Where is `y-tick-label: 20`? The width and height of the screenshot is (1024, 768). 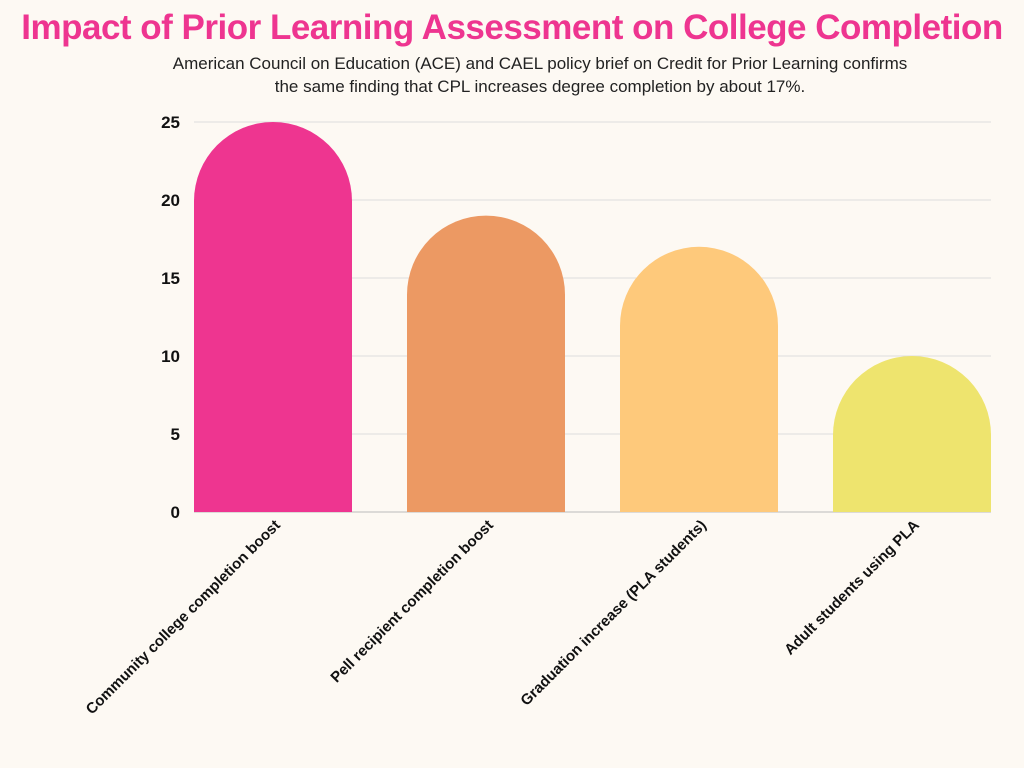 y-tick-label: 20 is located at coordinates (170, 200).